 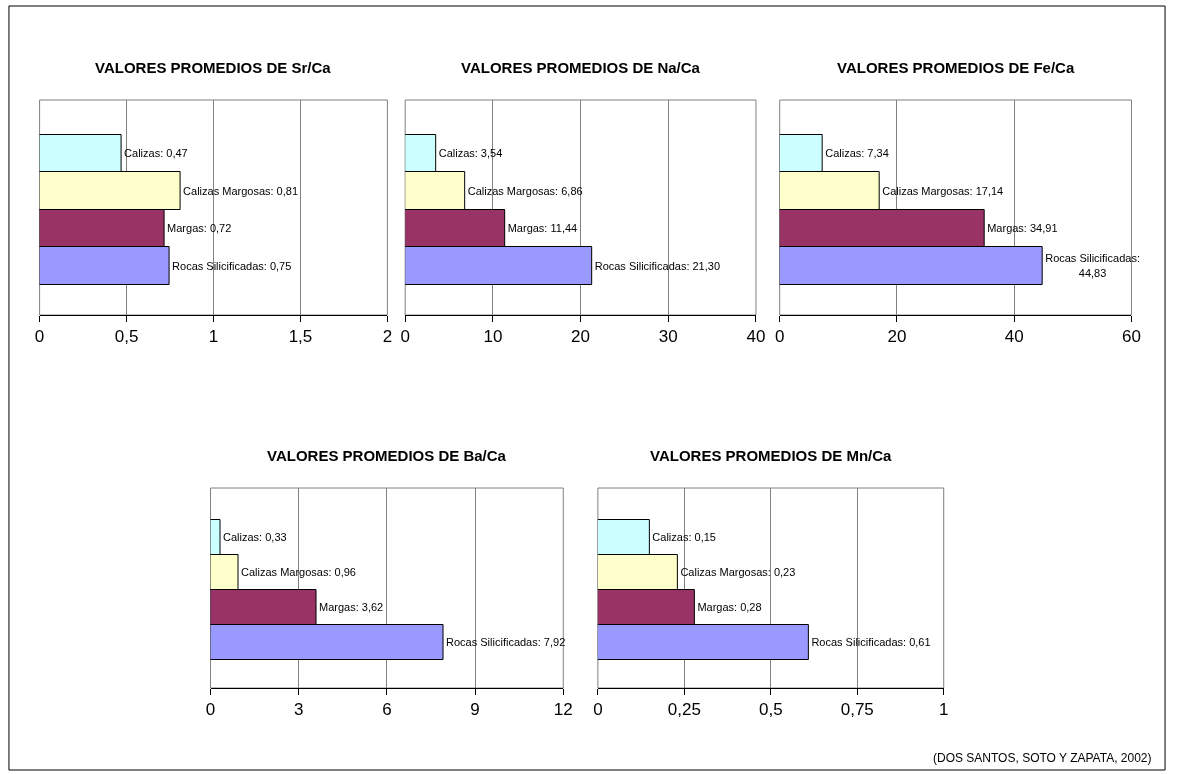 I want to click on data-label: Calizas Margosas: 17,14, so click(x=943, y=190).